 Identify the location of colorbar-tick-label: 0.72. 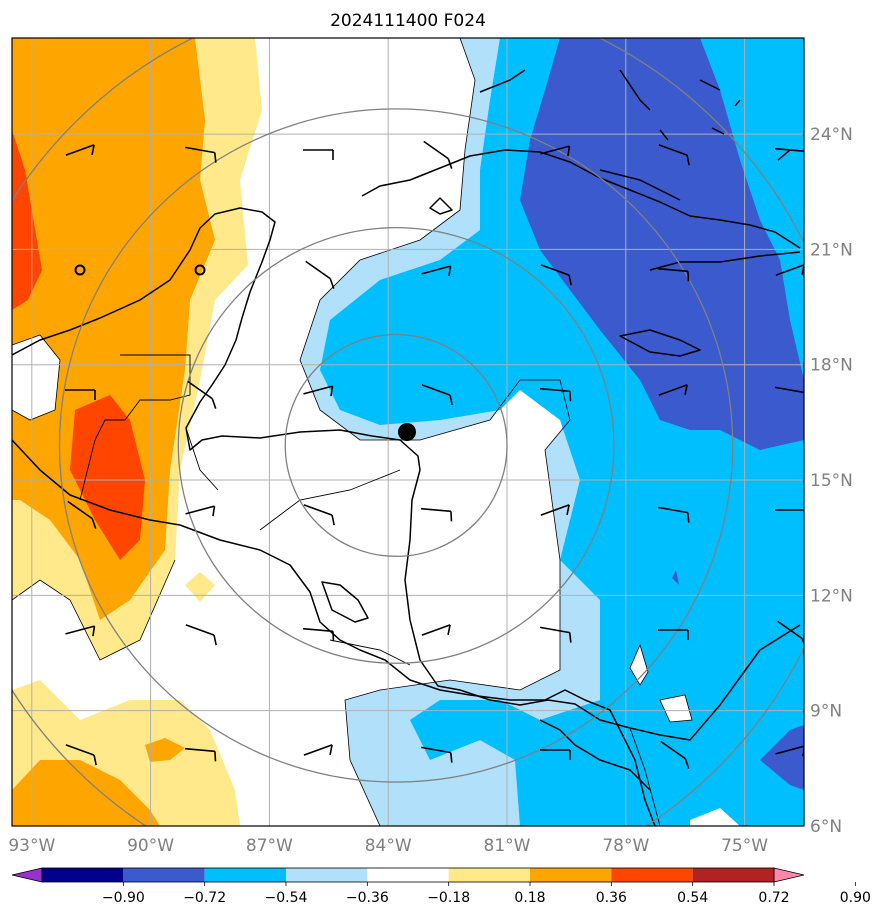
(773, 898).